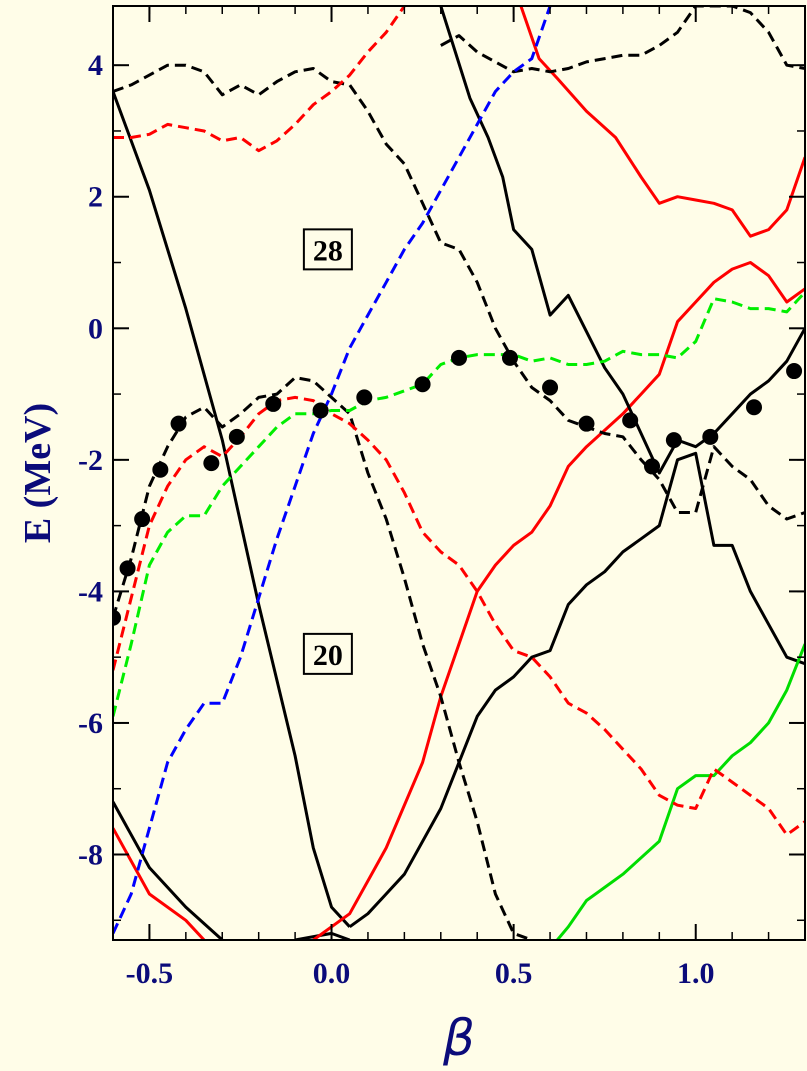 This screenshot has height=1071, width=807. Describe the element at coordinates (458, 1038) in the screenshot. I see `x-axis-title: β` at that location.